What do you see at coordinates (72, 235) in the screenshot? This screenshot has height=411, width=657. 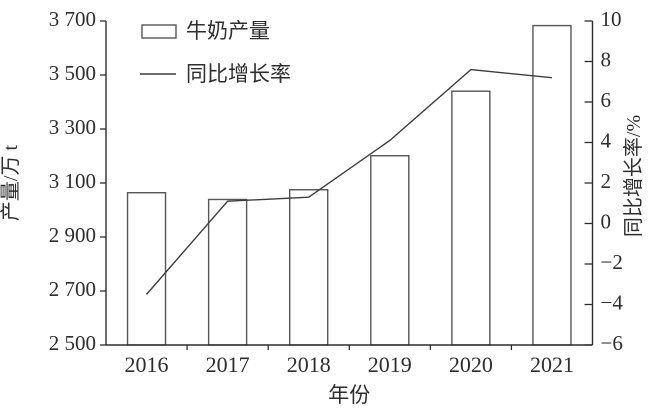 I see `left-axis-tick-label: 2 900` at bounding box center [72, 235].